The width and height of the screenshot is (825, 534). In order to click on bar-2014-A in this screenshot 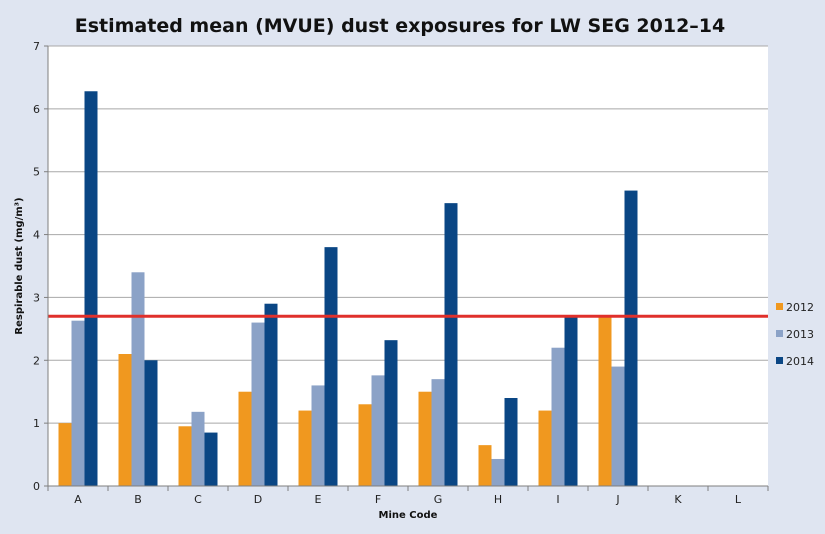, I will do `click(91, 288)`.